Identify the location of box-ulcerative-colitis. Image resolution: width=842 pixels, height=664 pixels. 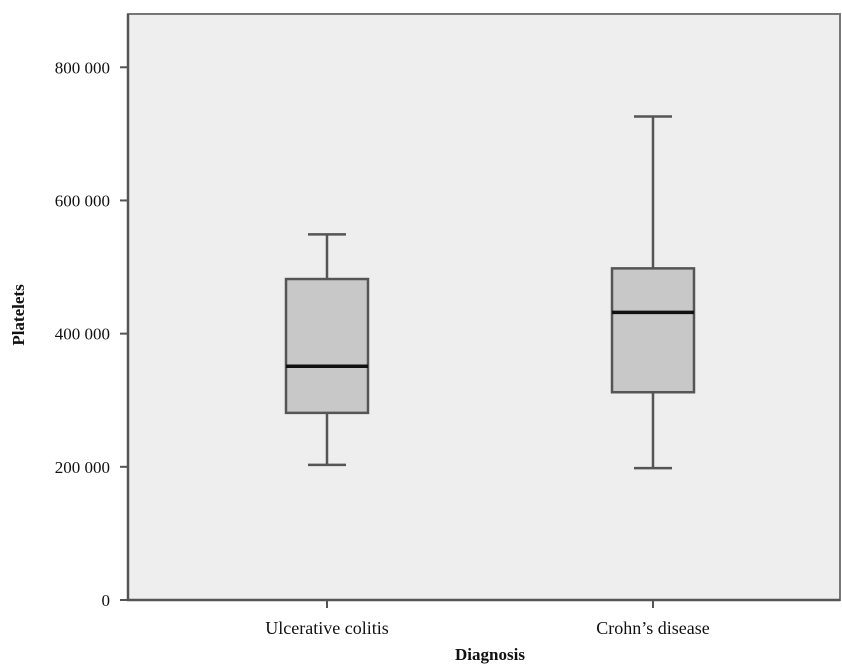
(327, 350).